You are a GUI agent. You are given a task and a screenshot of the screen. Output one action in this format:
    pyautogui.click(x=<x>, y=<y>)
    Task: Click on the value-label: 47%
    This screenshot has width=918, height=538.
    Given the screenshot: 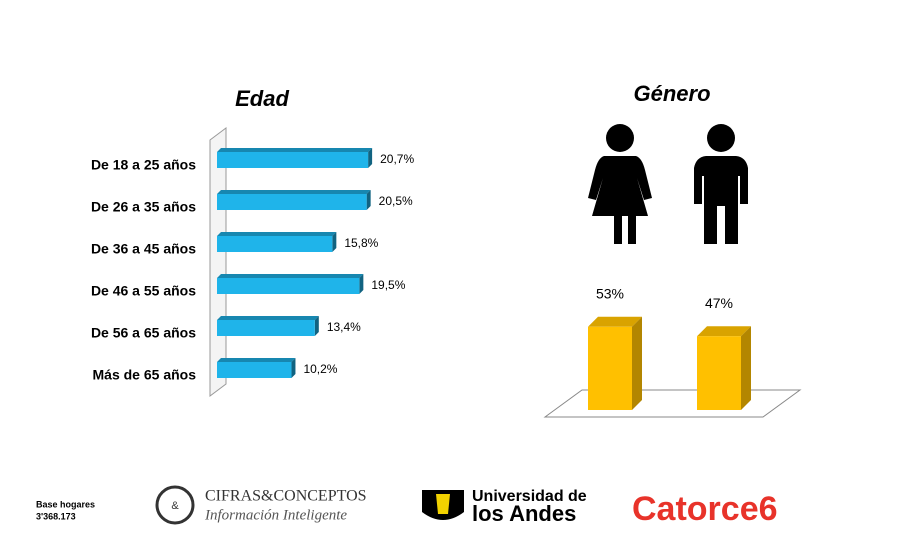 What is the action you would take?
    pyautogui.click(x=719, y=303)
    